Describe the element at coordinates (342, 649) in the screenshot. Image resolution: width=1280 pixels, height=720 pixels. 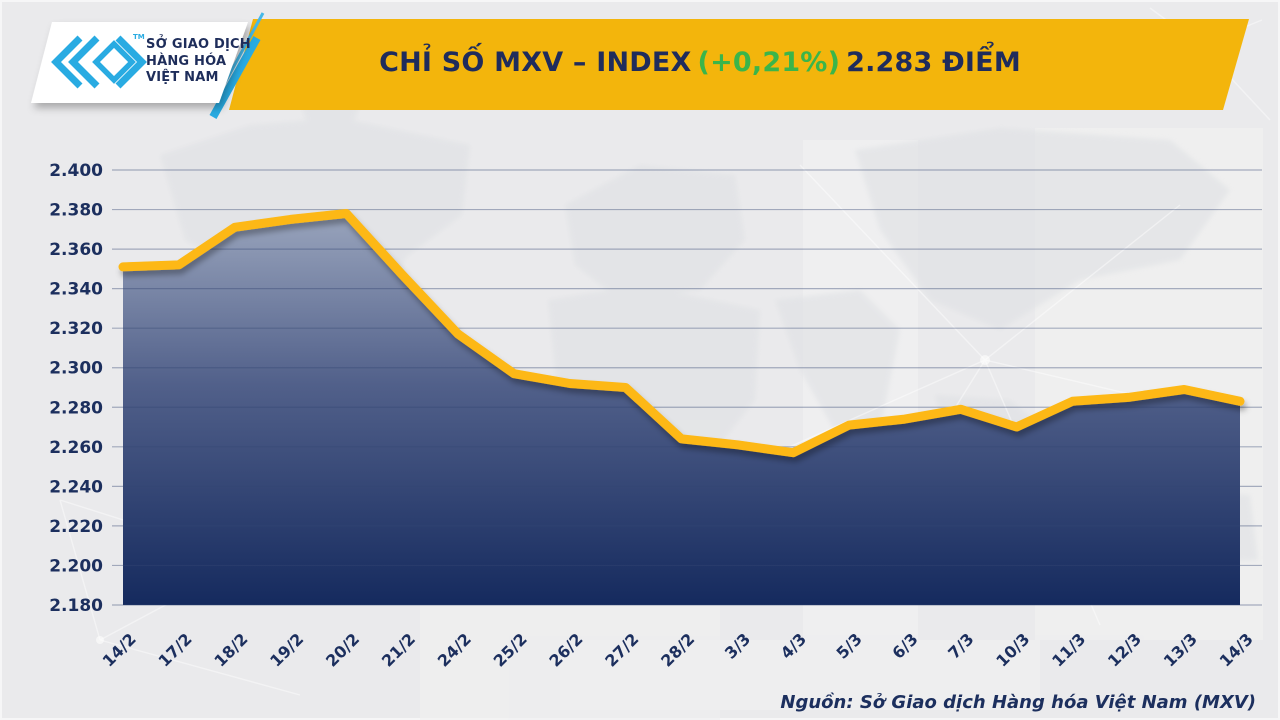
I see `x-axis-label: 20/2` at that location.